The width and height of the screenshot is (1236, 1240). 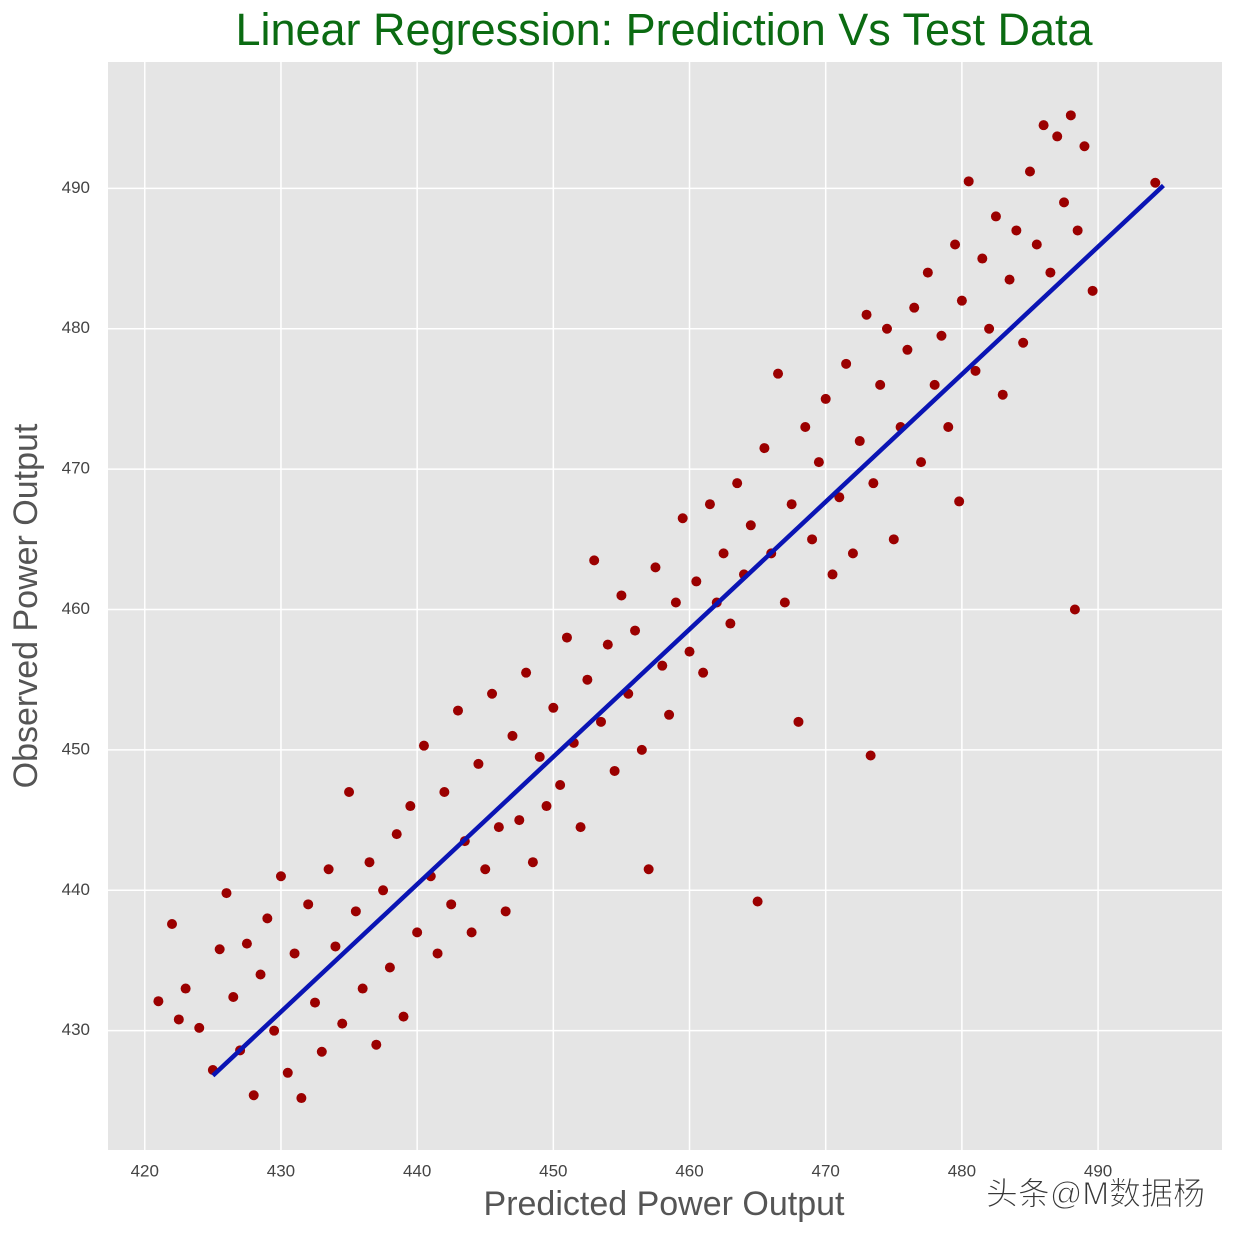 What do you see at coordinates (76, 748) in the screenshot?
I see `y-tick-label: 450` at bounding box center [76, 748].